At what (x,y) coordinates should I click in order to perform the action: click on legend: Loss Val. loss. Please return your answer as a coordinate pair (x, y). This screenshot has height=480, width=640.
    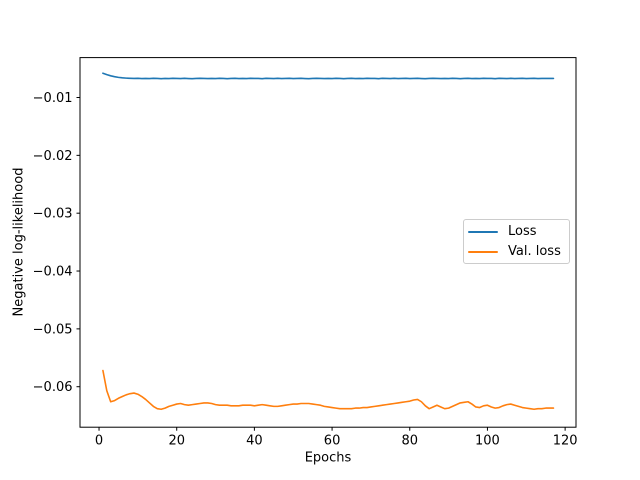
    Looking at the image, I should click on (516, 241).